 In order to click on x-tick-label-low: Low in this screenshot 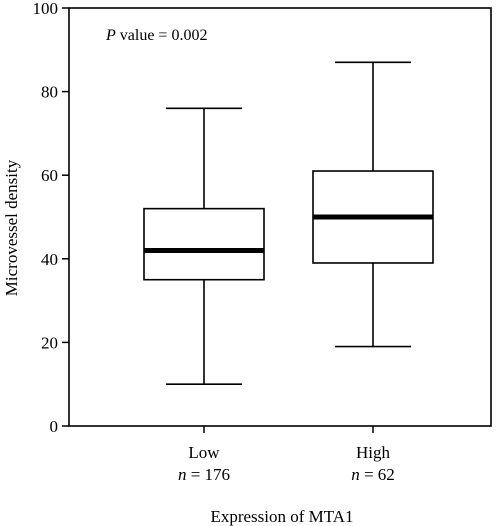, I will do `click(204, 452)`.